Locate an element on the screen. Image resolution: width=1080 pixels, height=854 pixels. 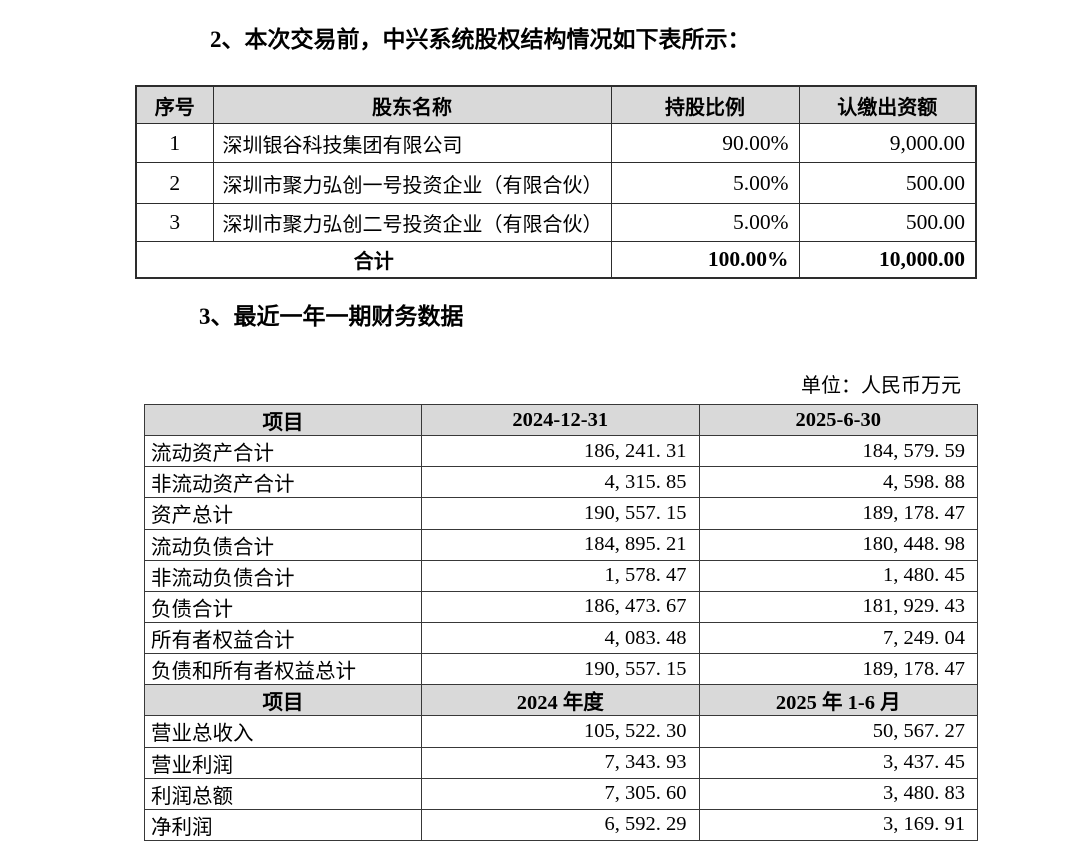
income-cell-2025: 3, 437. 45 is located at coordinates (838, 762).